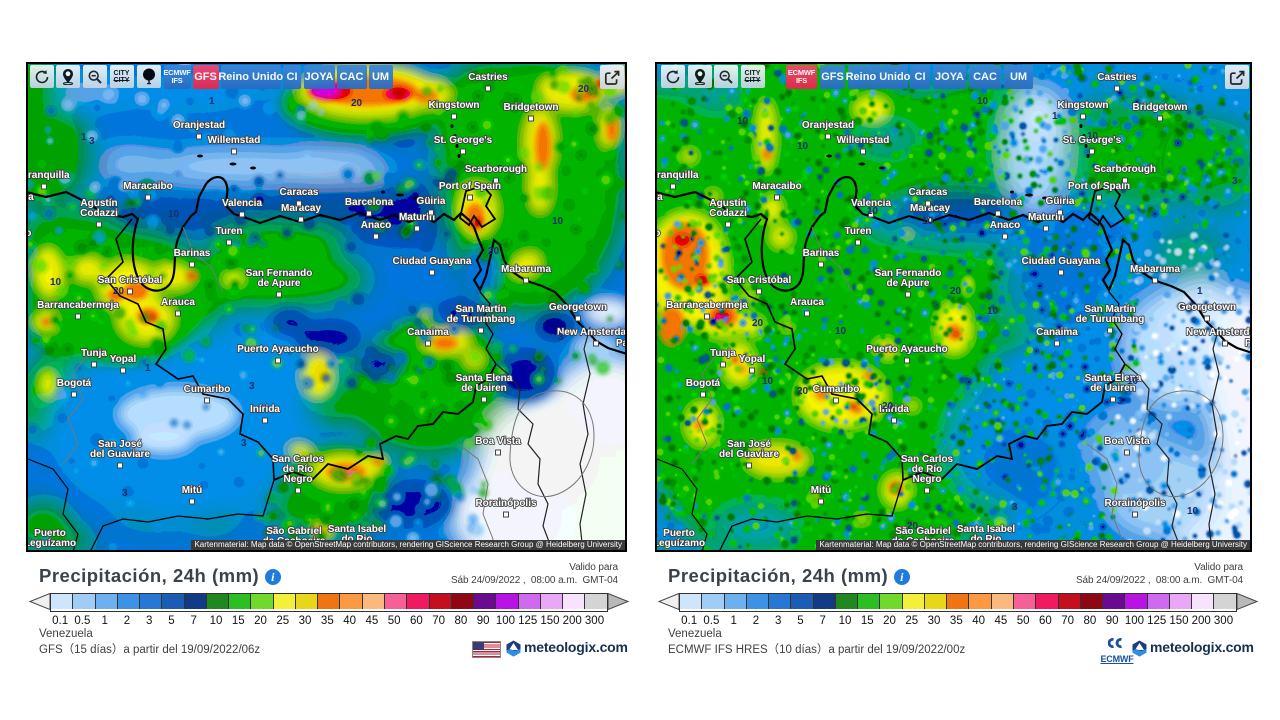  I want to click on svg-text: Willemstad, so click(863, 140).